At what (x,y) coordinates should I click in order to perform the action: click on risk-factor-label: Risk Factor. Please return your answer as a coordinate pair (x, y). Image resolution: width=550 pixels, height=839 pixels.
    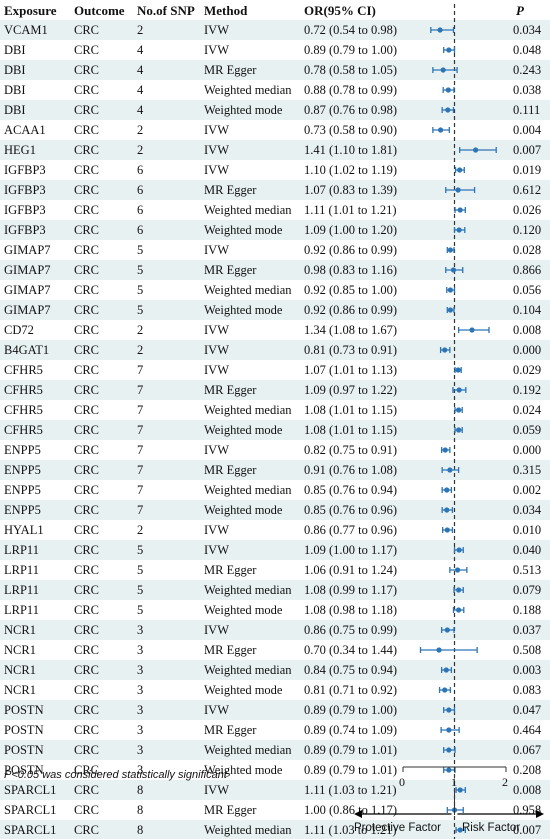
    Looking at the image, I should click on (491, 828).